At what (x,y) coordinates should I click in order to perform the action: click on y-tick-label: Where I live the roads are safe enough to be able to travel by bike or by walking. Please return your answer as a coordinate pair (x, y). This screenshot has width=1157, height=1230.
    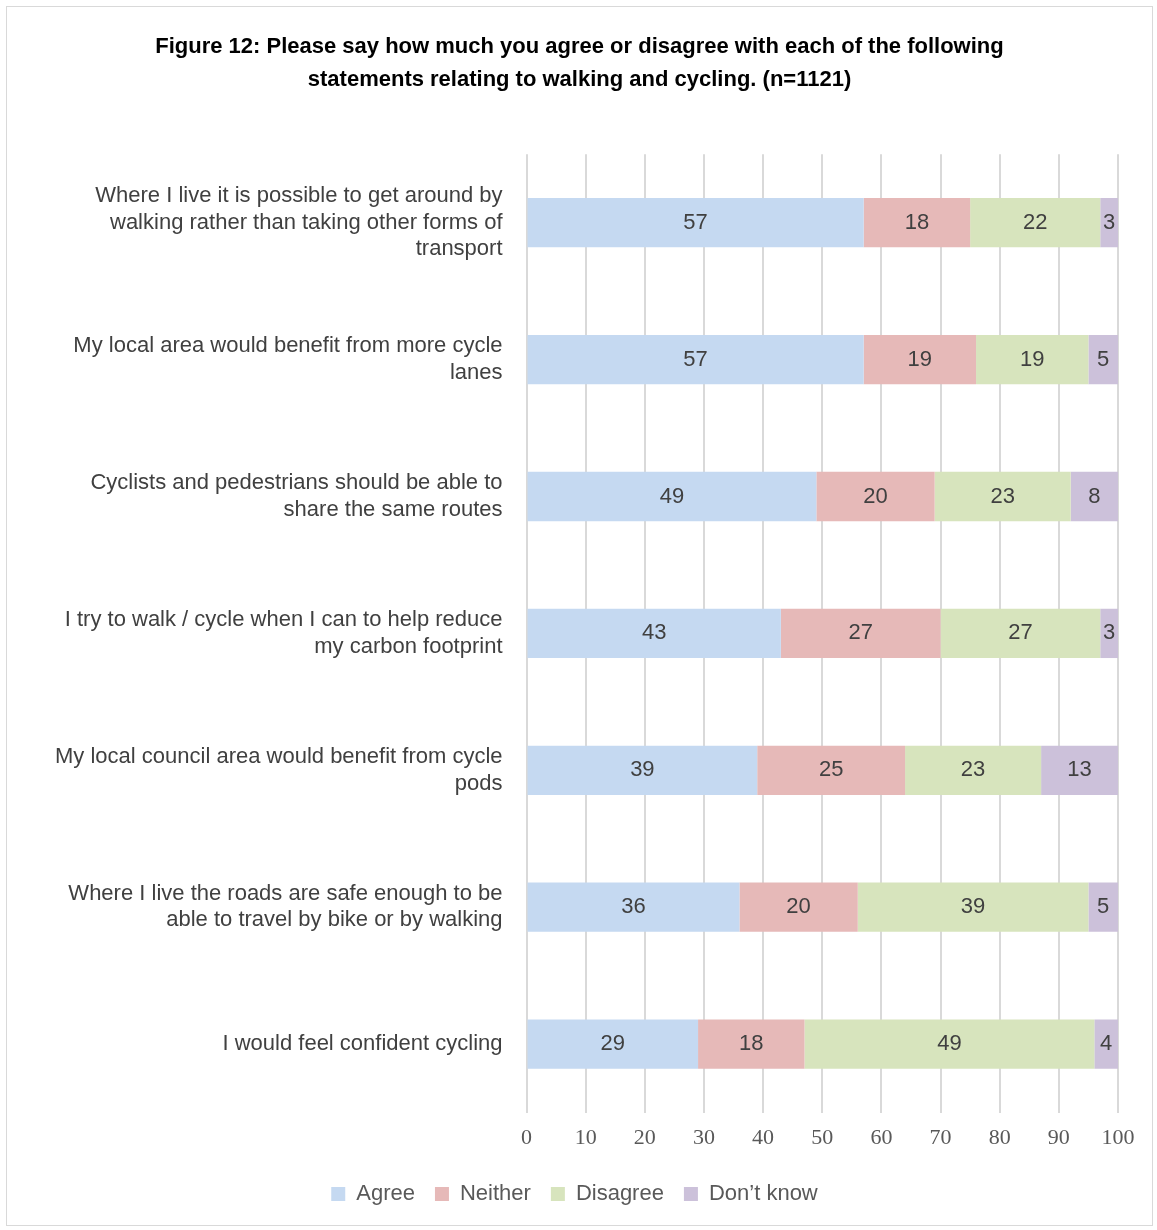
    Looking at the image, I should click on (285, 906).